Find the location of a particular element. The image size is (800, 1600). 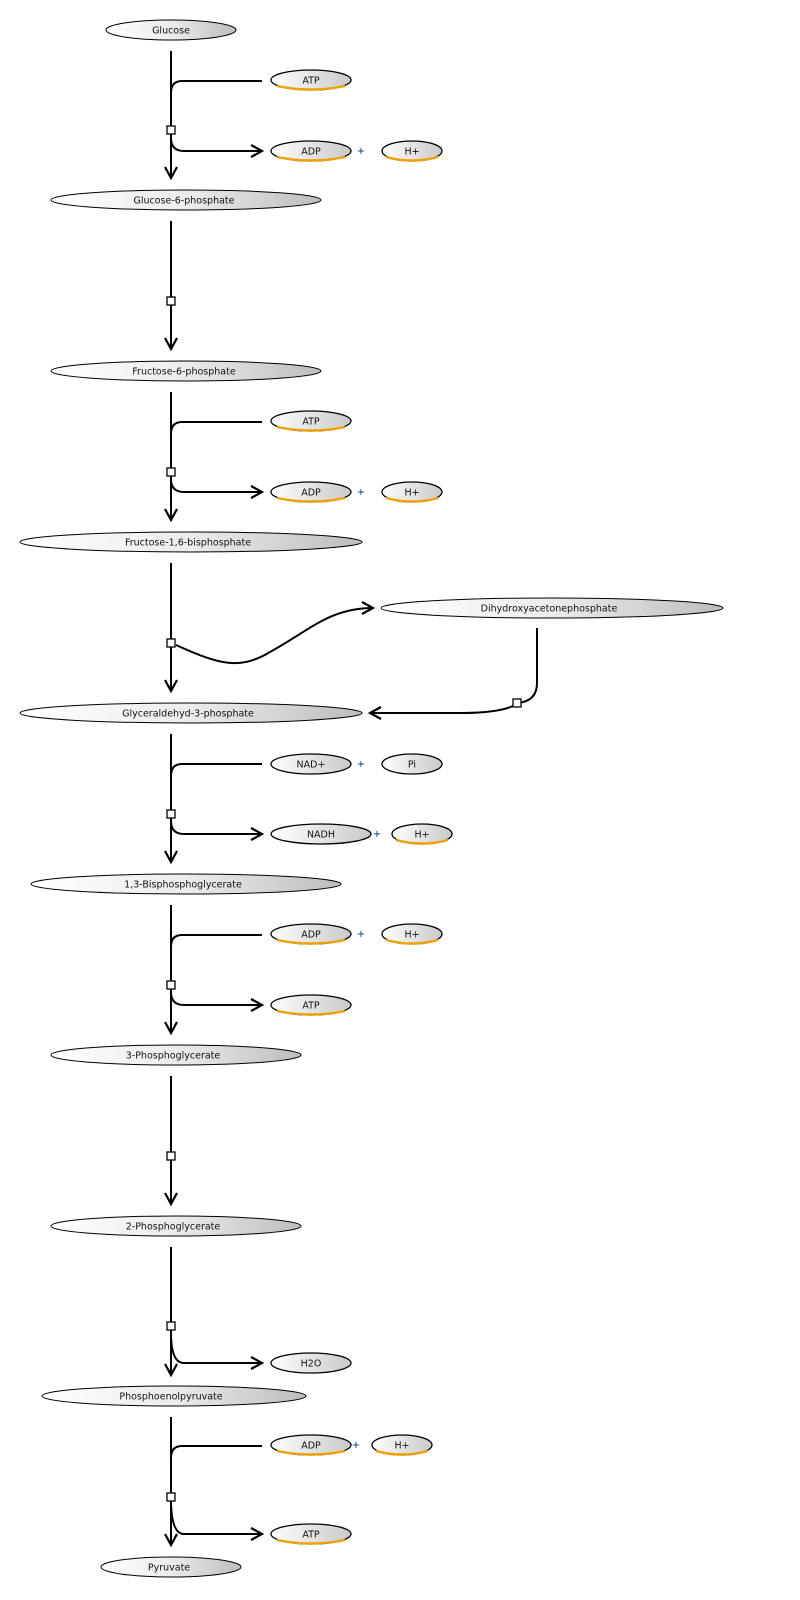

node-gap-label: Glyceraldehyd-3-phosphate is located at coordinates (188, 714).